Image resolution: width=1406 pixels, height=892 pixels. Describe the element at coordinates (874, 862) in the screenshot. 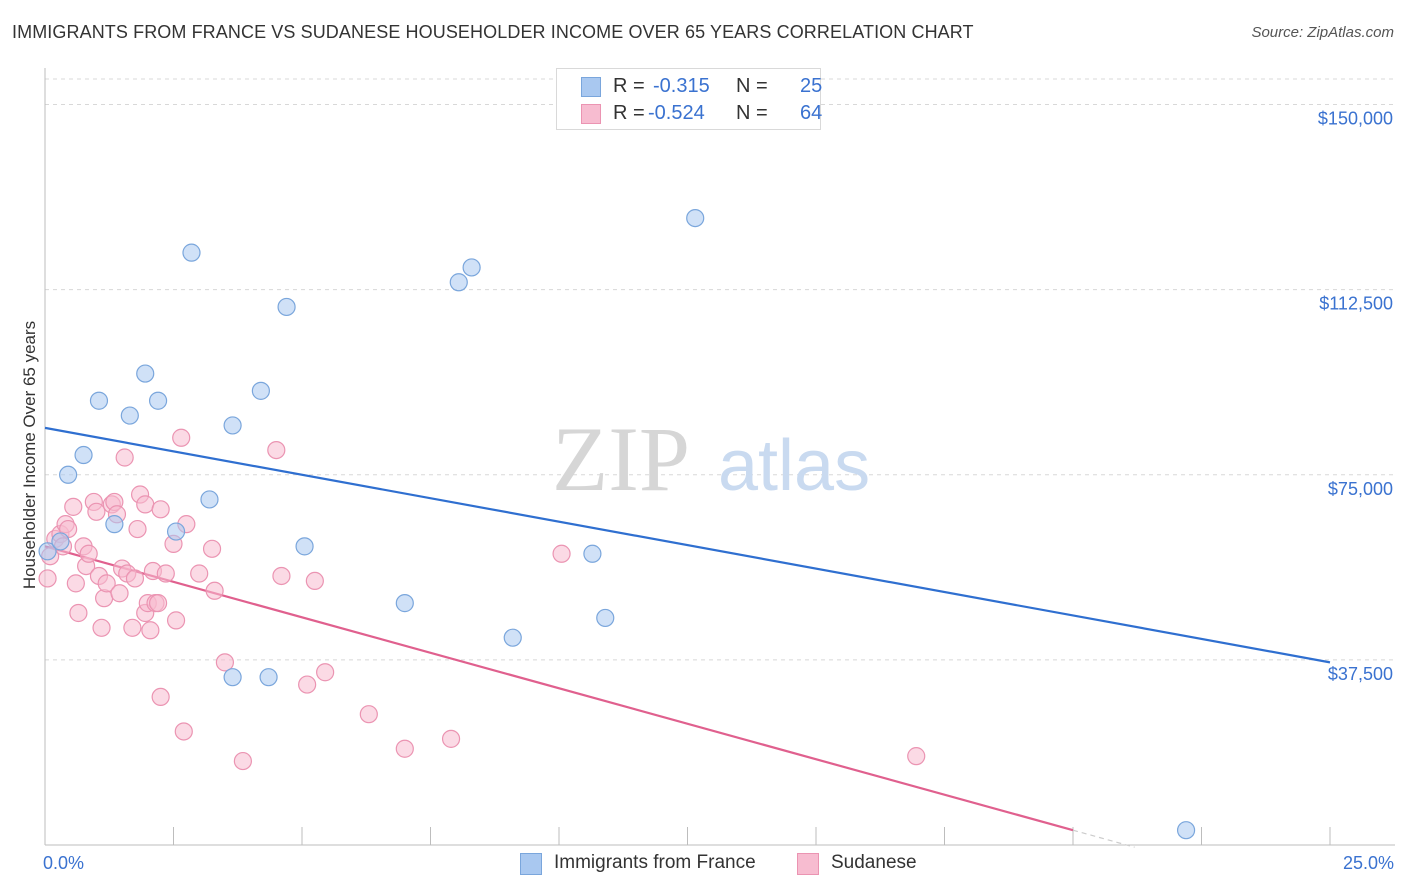

I see `bottom-legend-label-sudanese: Sudanese` at that location.